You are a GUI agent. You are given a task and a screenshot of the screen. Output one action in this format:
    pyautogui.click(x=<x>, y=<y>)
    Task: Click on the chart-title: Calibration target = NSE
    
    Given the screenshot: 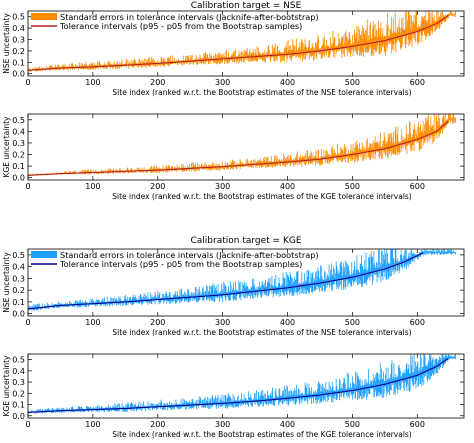 What is the action you would take?
    pyautogui.click(x=246, y=6)
    